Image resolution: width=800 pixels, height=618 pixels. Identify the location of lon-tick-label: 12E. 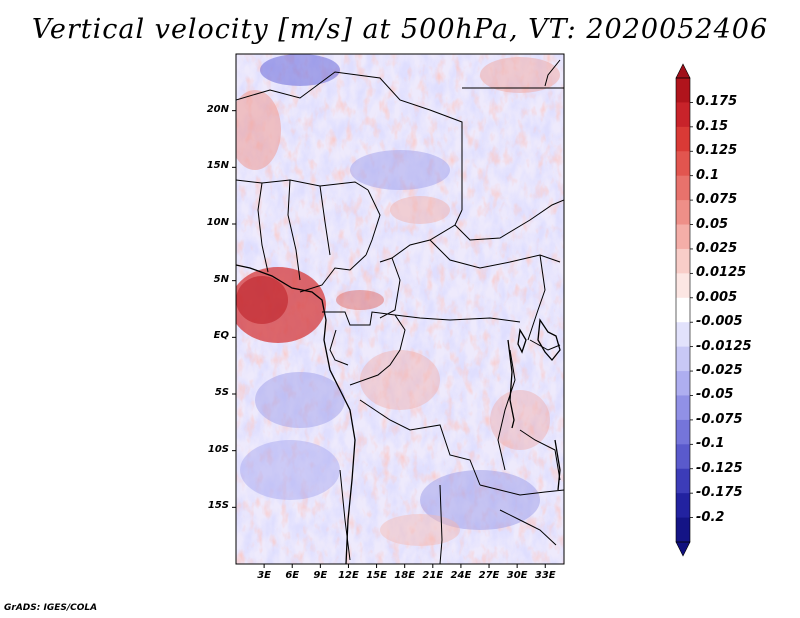
(348, 575).